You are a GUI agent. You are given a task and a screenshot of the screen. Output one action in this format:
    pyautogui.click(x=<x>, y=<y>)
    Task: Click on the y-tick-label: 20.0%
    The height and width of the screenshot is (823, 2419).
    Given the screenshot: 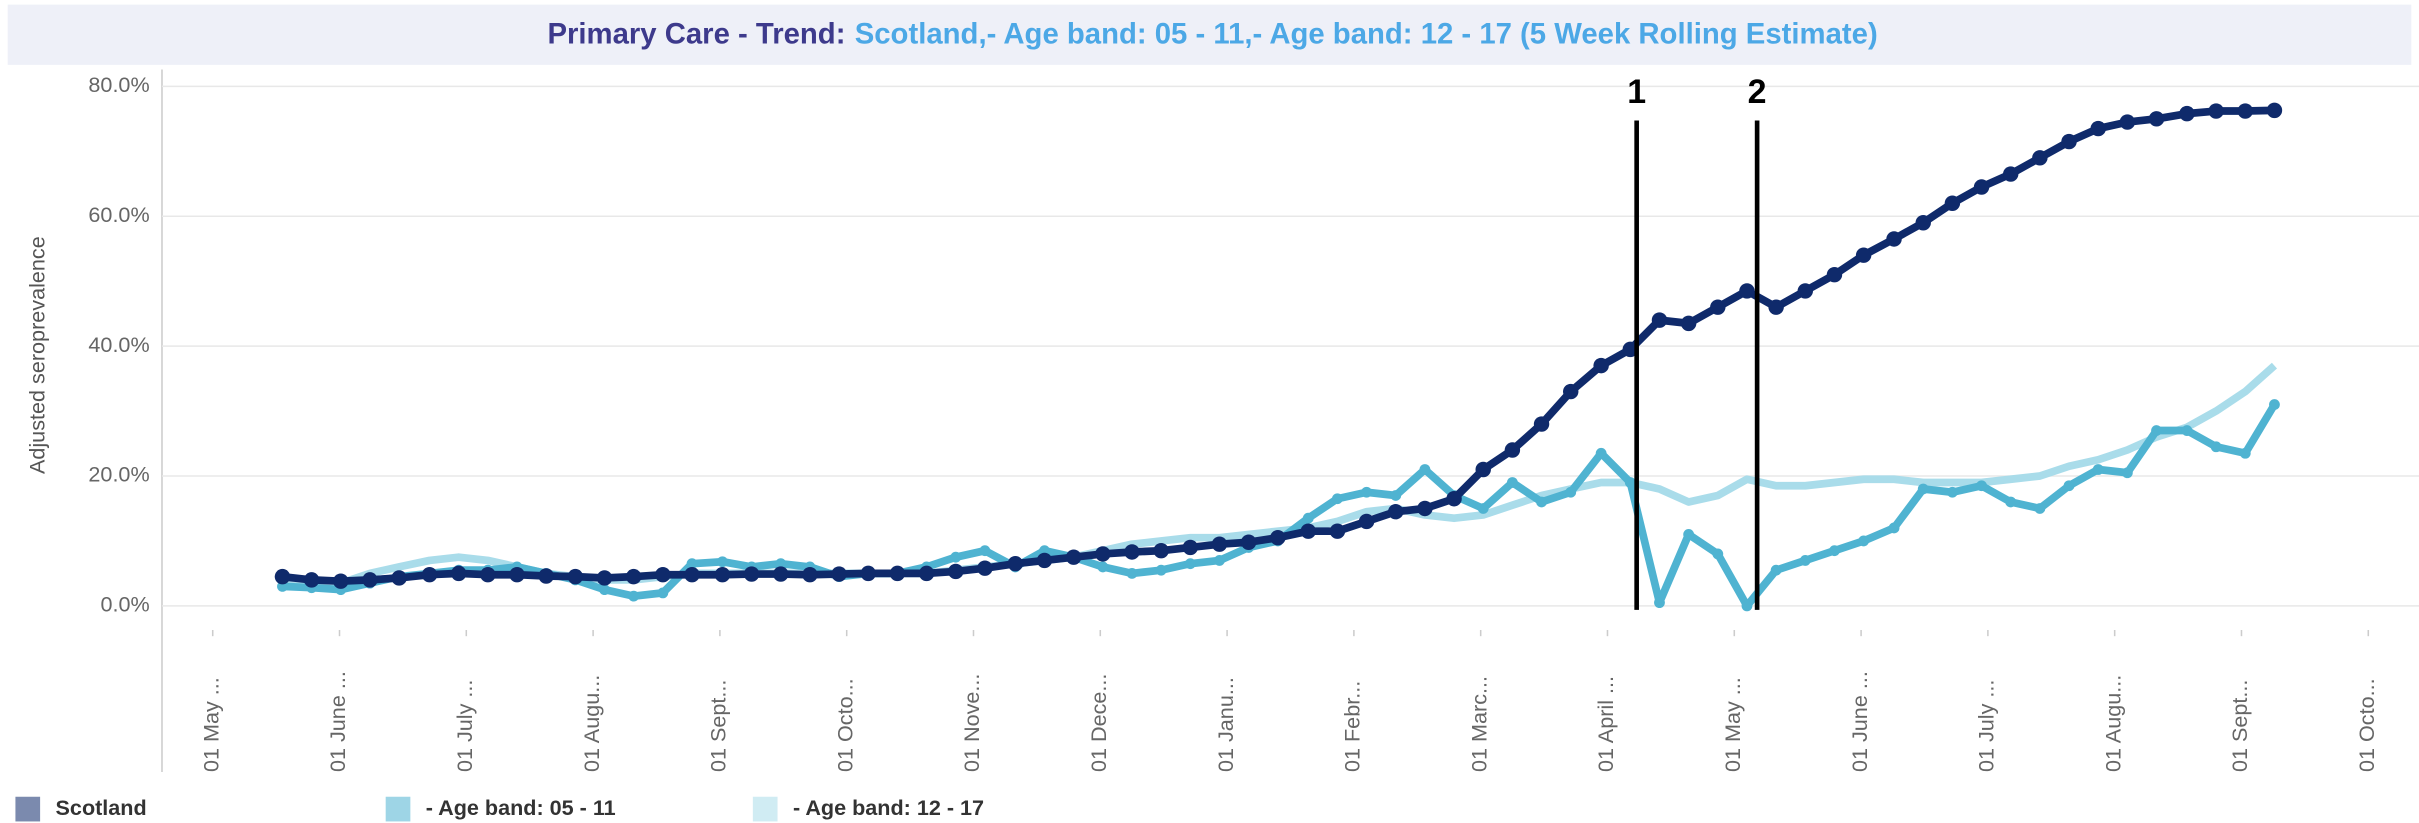 What is the action you would take?
    pyautogui.click(x=118, y=474)
    